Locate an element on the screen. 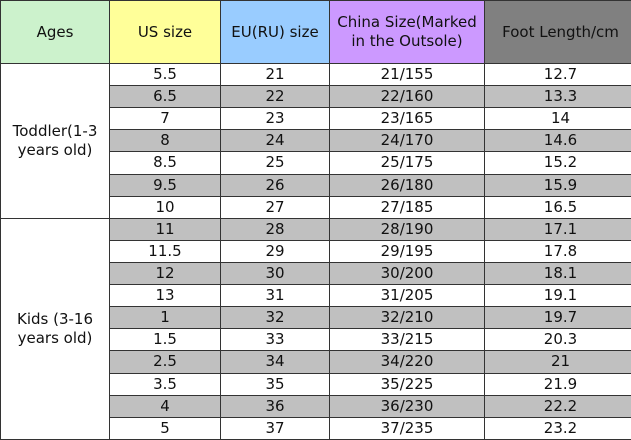 The image size is (631, 440). china-size-cell: 30/200 is located at coordinates (407, 273).